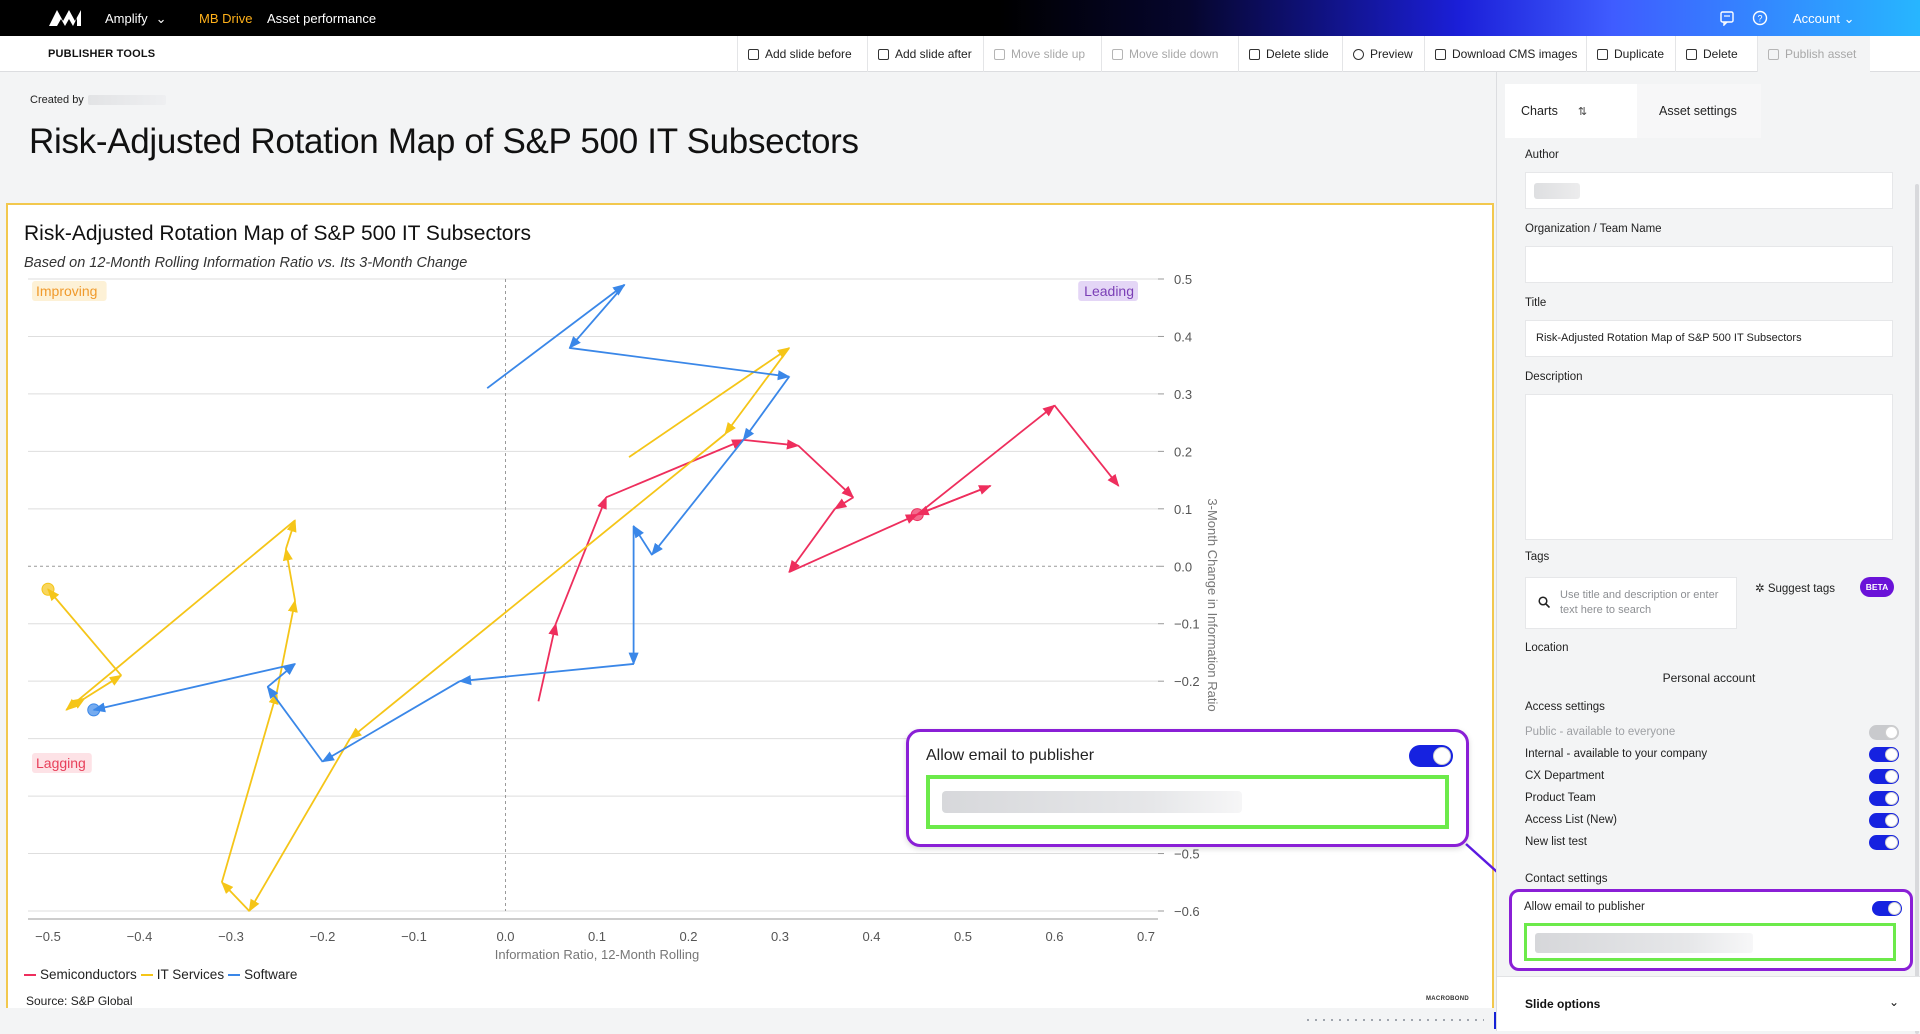 This screenshot has width=1920, height=1034. I want to click on series-latest-point-semiconductors, so click(917, 515).